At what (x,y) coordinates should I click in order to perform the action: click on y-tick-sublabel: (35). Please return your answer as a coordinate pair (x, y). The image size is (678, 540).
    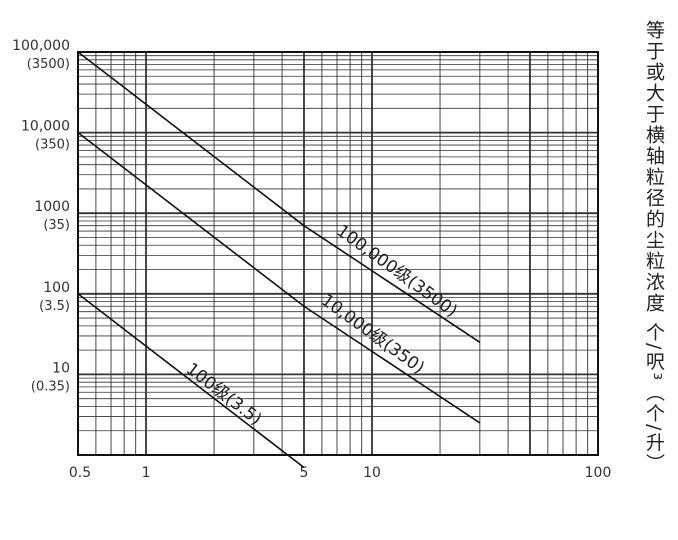
    Looking at the image, I should click on (56, 225).